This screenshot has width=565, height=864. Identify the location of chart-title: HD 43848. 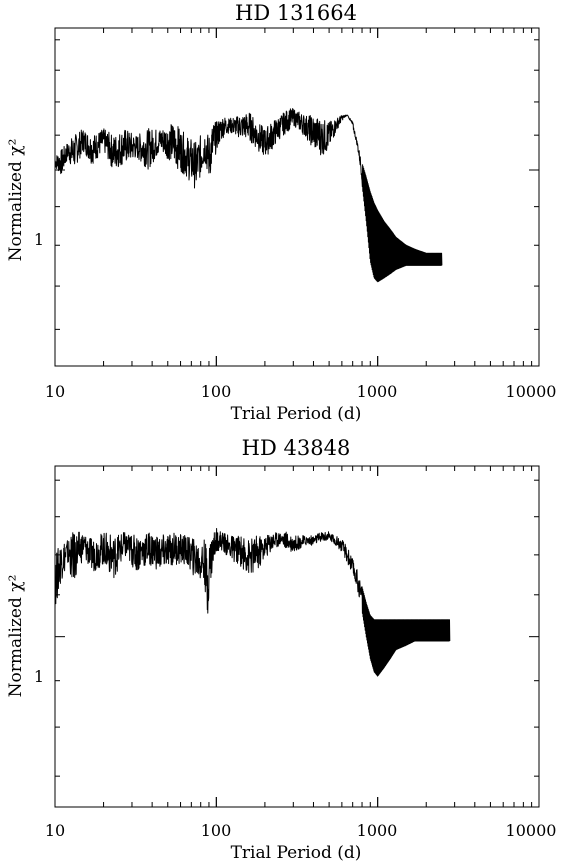
(296, 448).